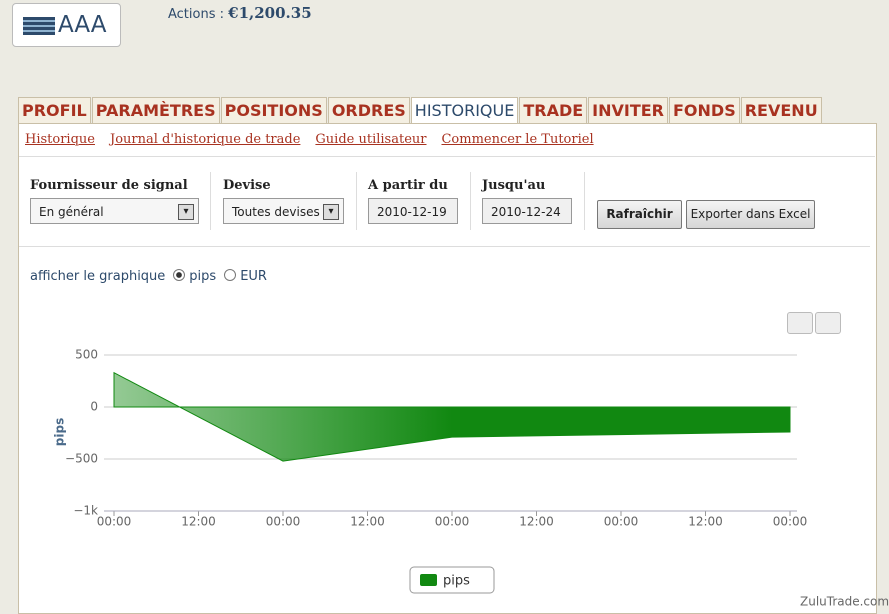 This screenshot has width=889, height=614. Describe the element at coordinates (456, 581) in the screenshot. I see `legend-label: pips` at that location.